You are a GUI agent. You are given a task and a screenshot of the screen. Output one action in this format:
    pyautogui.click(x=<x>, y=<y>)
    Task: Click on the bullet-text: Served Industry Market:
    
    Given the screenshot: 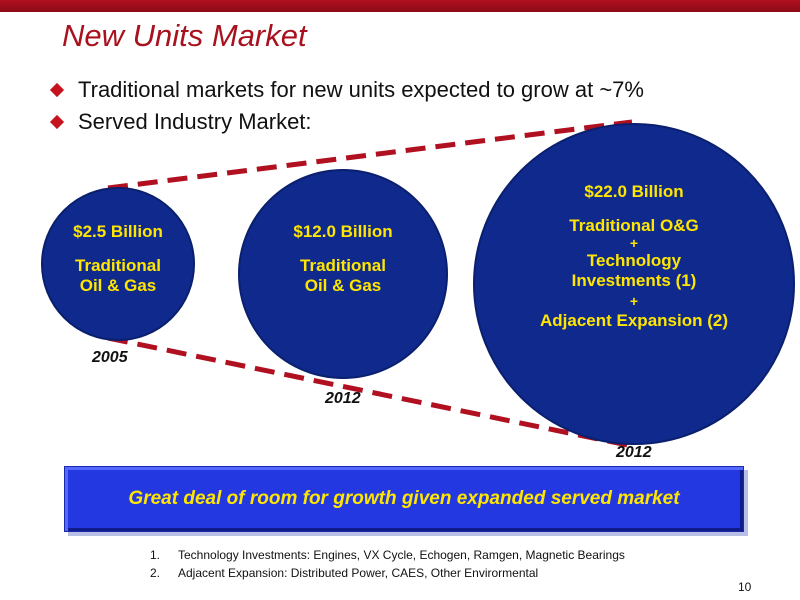 What is the action you would take?
    pyautogui.click(x=195, y=121)
    